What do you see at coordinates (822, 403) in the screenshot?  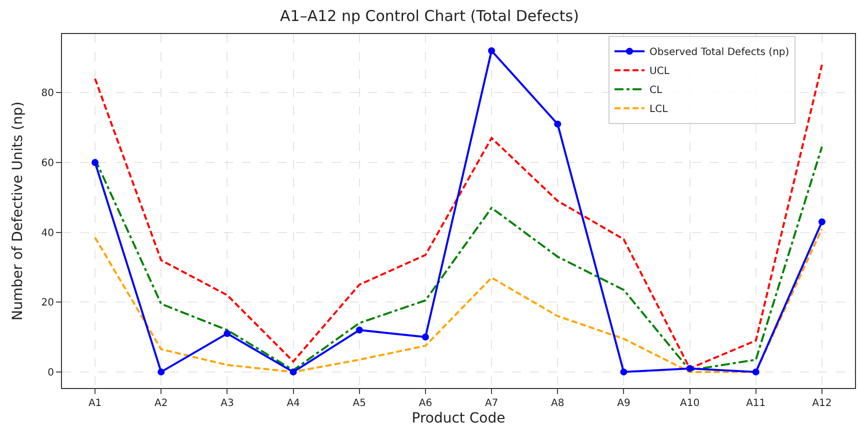 I see `x-tick-label: A12` at bounding box center [822, 403].